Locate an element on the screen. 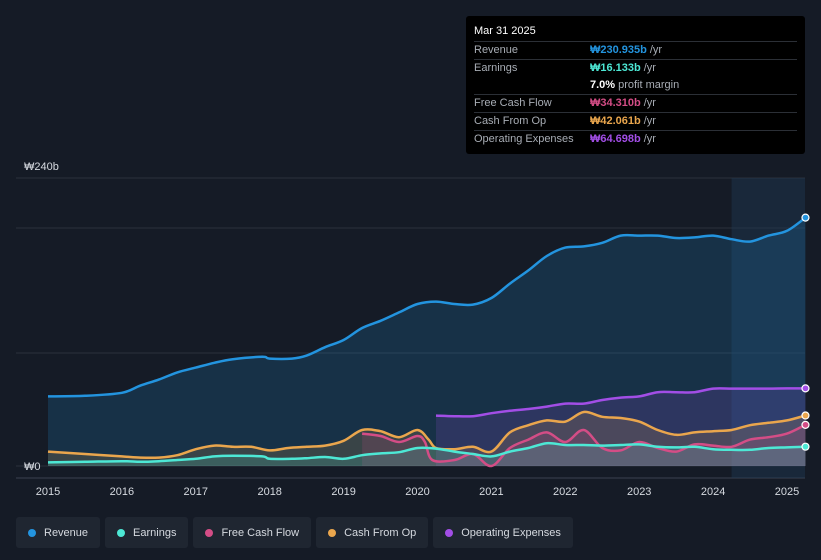  tooltip-row-label: Free Cash Flow is located at coordinates (513, 103).